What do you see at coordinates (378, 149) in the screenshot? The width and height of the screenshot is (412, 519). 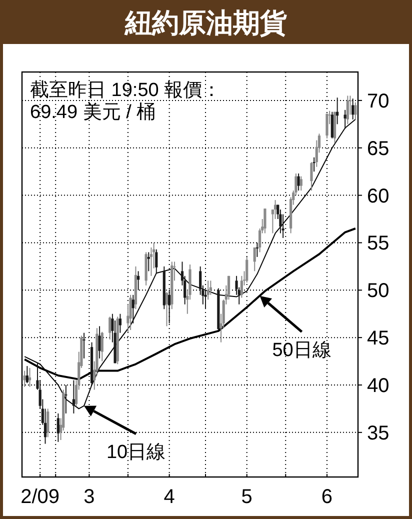 I see `ytick: 65` at bounding box center [378, 149].